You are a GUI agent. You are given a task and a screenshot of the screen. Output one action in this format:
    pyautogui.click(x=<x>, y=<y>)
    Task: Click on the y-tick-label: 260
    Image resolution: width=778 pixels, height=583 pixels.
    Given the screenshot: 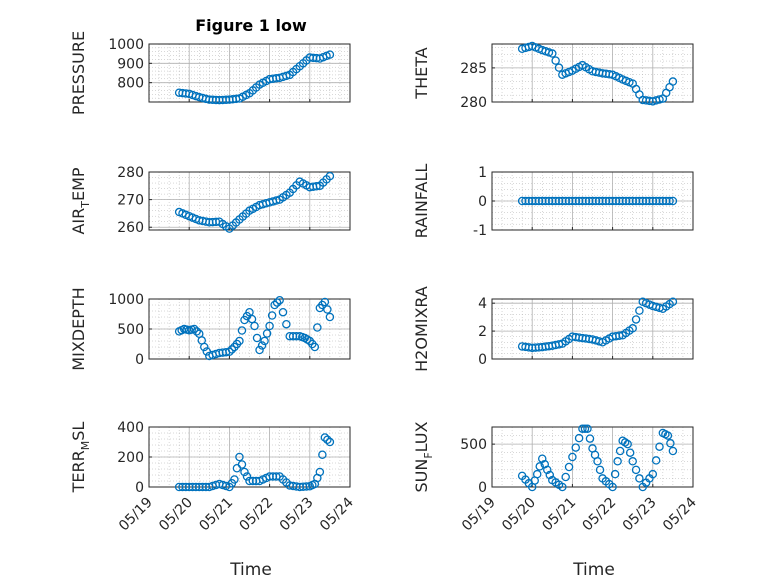 What is the action you would take?
    pyautogui.click(x=130, y=228)
    